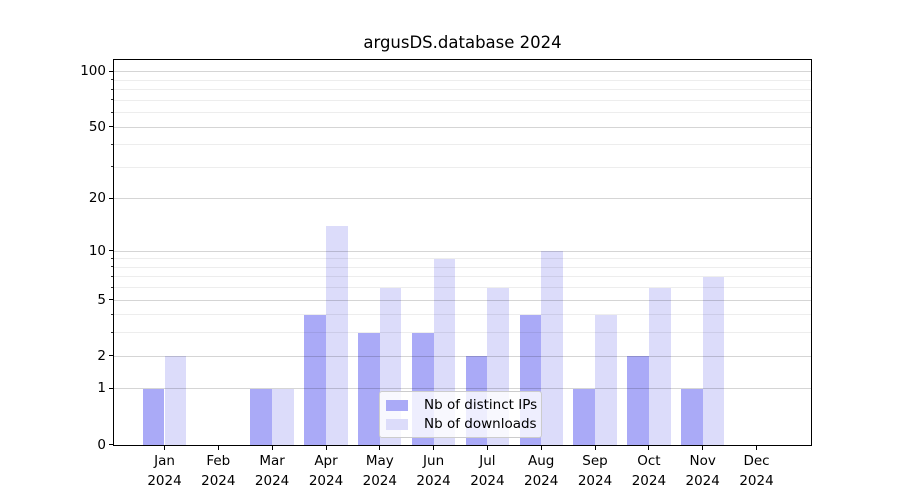 The image size is (900, 500). I want to click on x-tick-nov-2024, so click(703, 448).